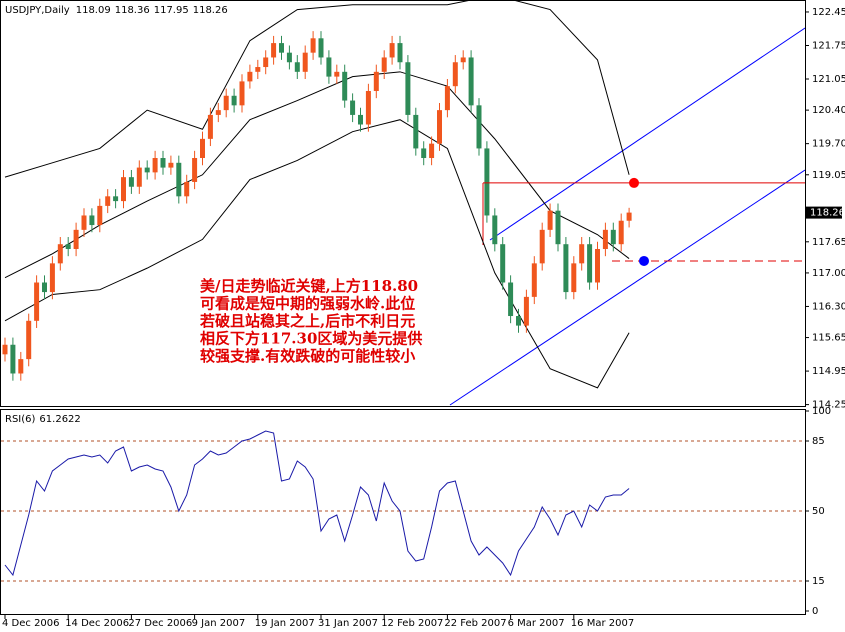 Image resolution: width=845 pixels, height=632 pixels. I want to click on y-tick-label: 119.70, so click(828, 144).